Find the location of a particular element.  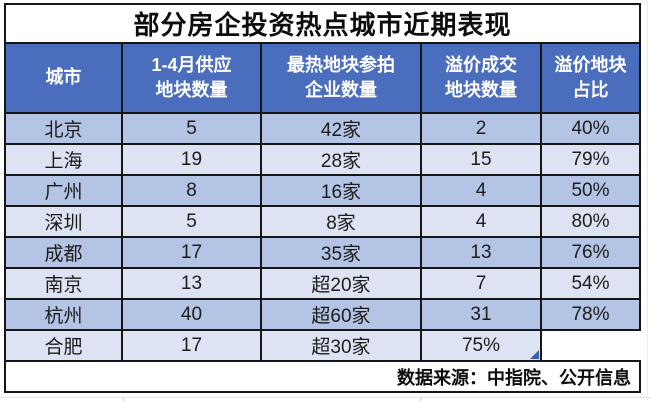

cell-city: 广州 is located at coordinates (63, 190).